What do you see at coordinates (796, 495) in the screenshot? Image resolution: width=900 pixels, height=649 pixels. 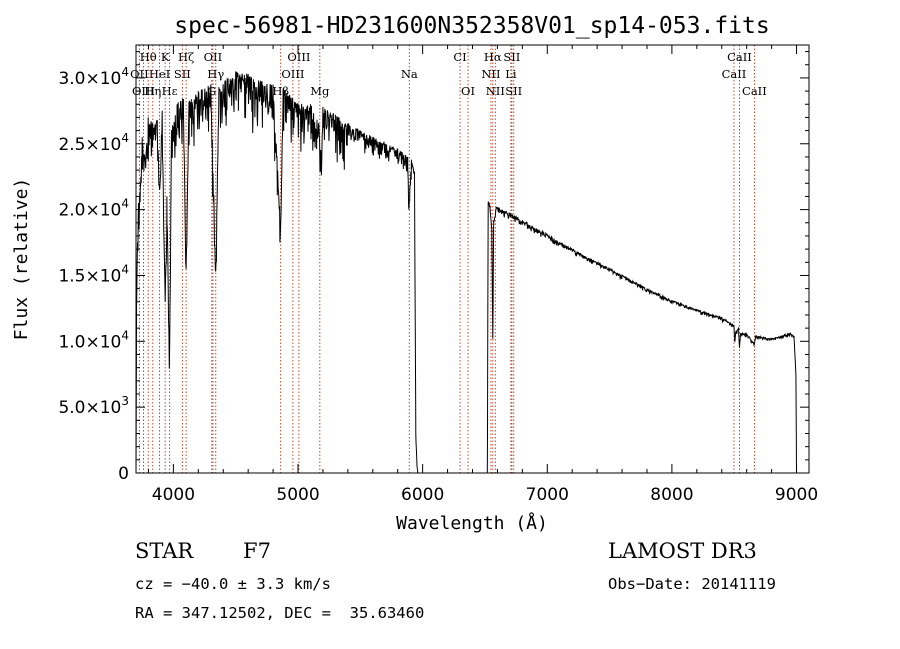 I see `x-tick-label: 9000` at bounding box center [796, 495].